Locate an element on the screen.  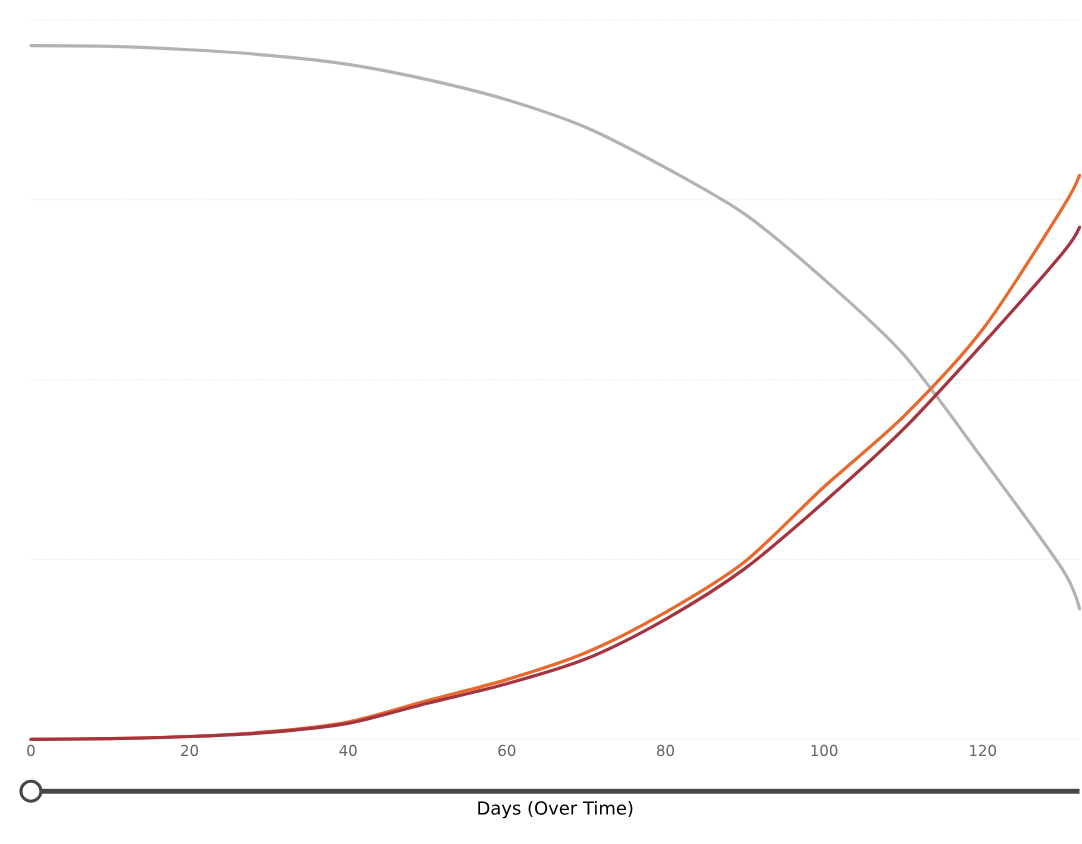
x-tick-label: 0 is located at coordinates (31, 750).